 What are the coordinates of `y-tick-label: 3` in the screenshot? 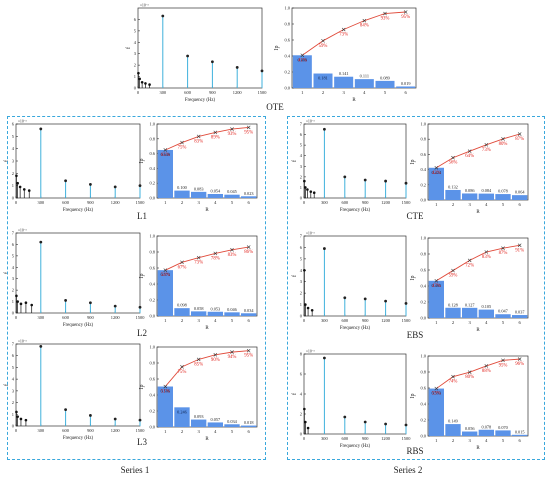 It's located at (13, 278).